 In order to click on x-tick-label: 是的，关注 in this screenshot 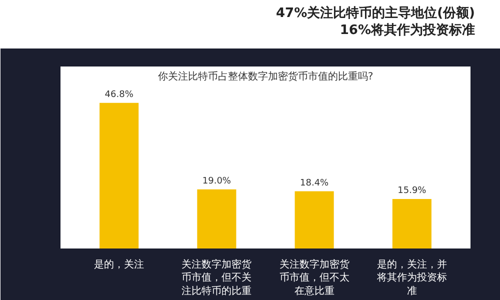, I will do `click(119, 264)`.